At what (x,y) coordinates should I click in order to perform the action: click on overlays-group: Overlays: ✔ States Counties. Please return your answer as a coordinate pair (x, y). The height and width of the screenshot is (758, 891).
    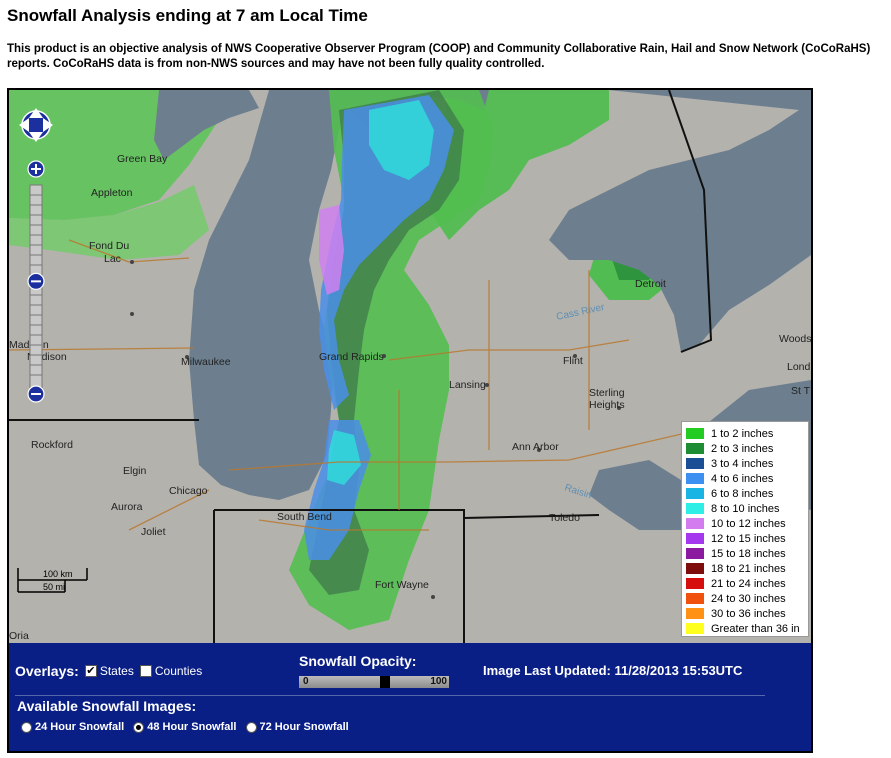
    Looking at the image, I should click on (111, 671).